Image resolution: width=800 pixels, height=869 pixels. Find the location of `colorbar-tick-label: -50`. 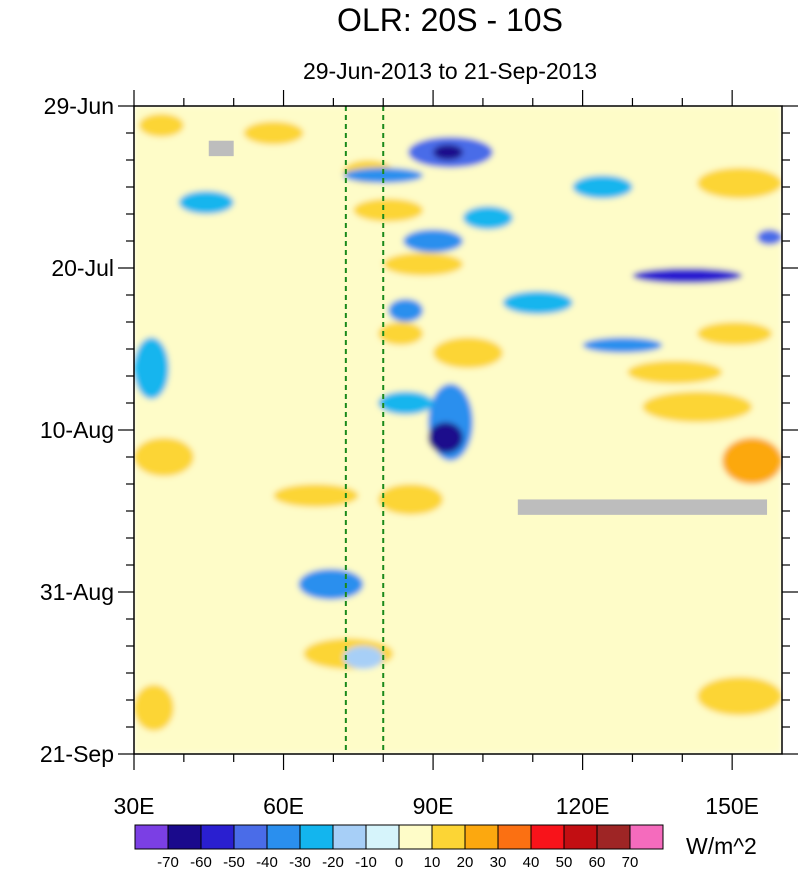

colorbar-tick-label: -50 is located at coordinates (234, 861).